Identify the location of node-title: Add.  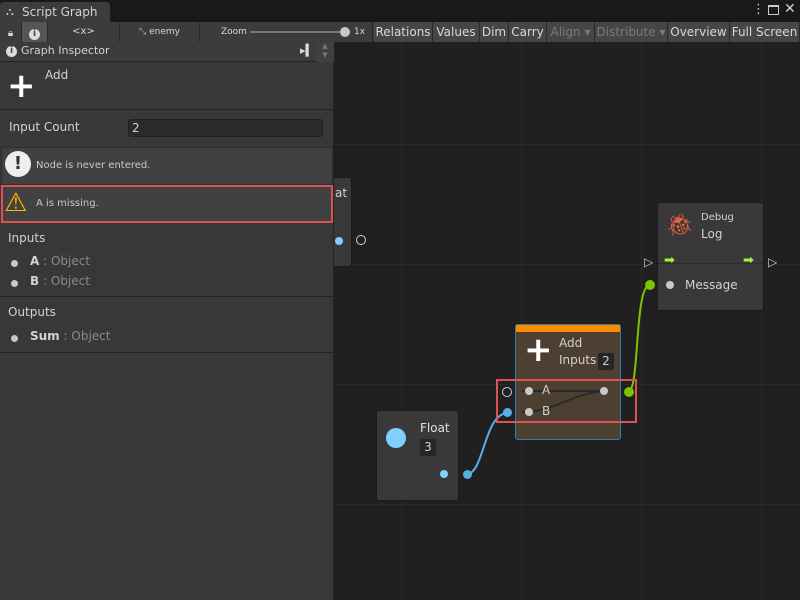
(57, 75).